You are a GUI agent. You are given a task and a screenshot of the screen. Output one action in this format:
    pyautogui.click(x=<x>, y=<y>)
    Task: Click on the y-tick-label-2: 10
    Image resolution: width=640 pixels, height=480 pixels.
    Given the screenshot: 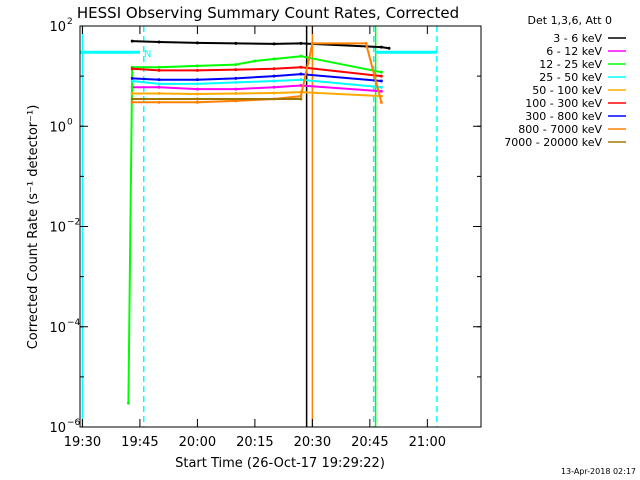 What is the action you would take?
    pyautogui.click(x=57, y=228)
    